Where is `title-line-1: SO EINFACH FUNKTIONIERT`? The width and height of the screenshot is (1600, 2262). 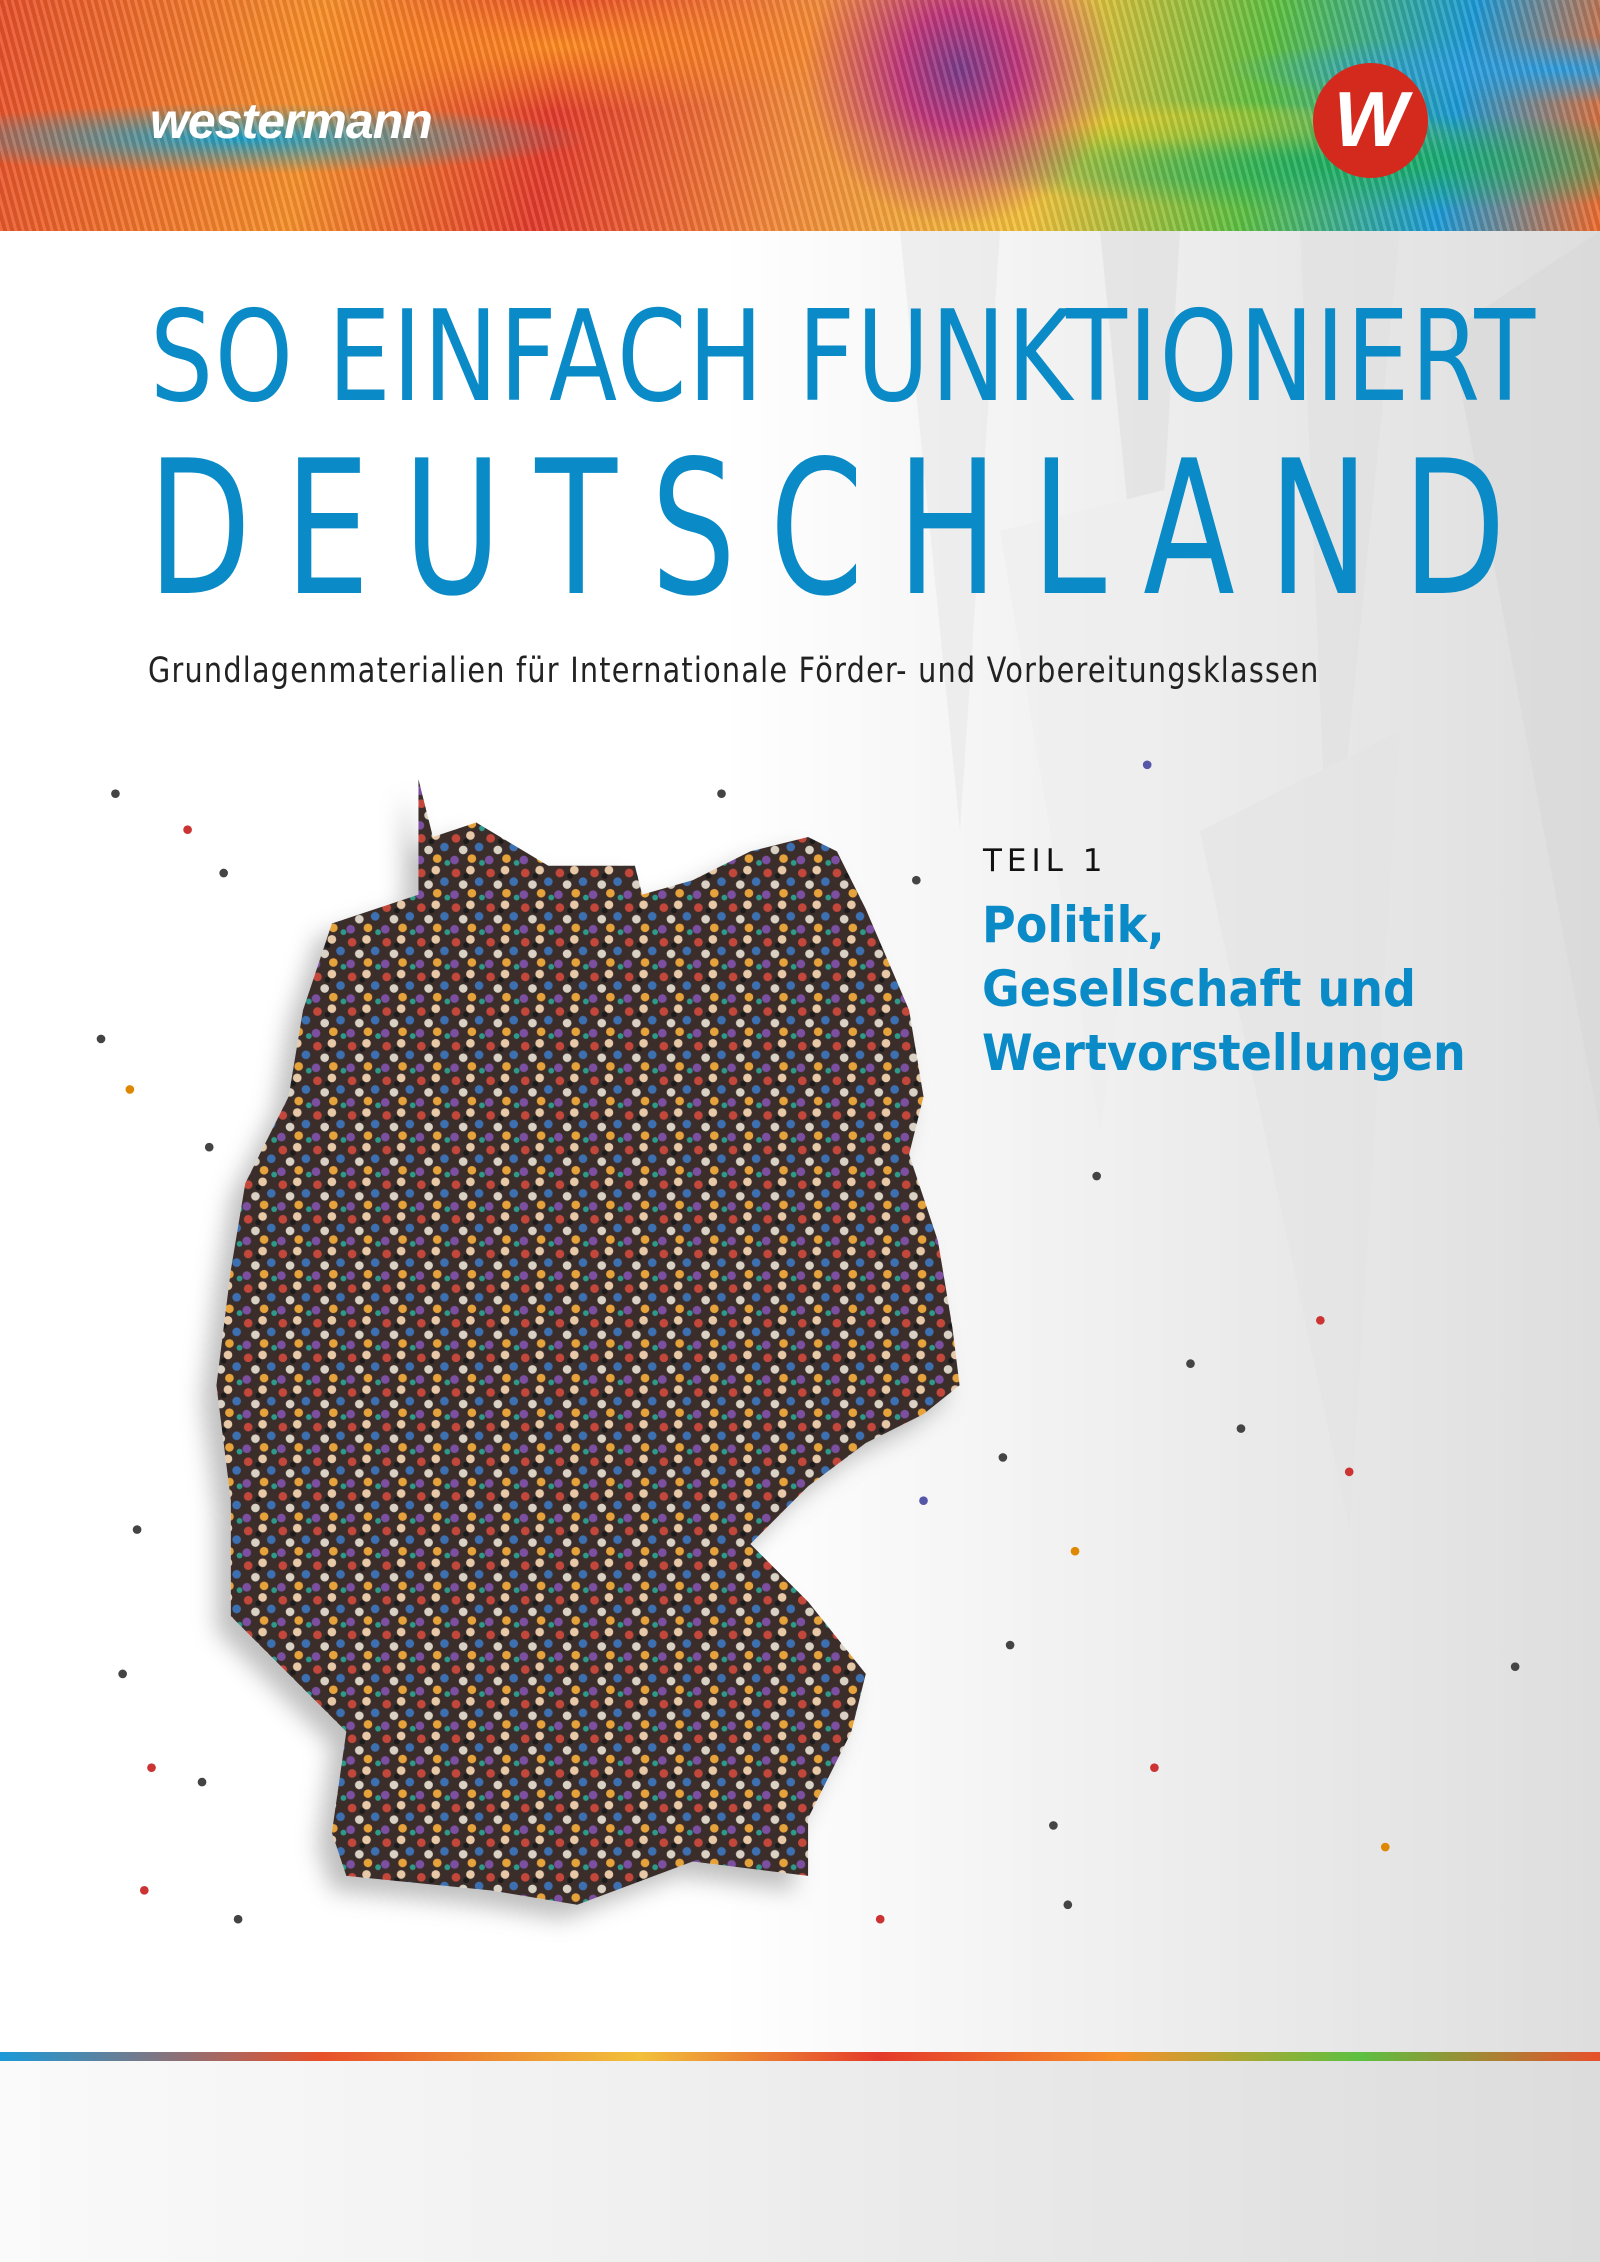
title-line-1: SO EINFACH FUNKTIONIERT is located at coordinates (843, 356).